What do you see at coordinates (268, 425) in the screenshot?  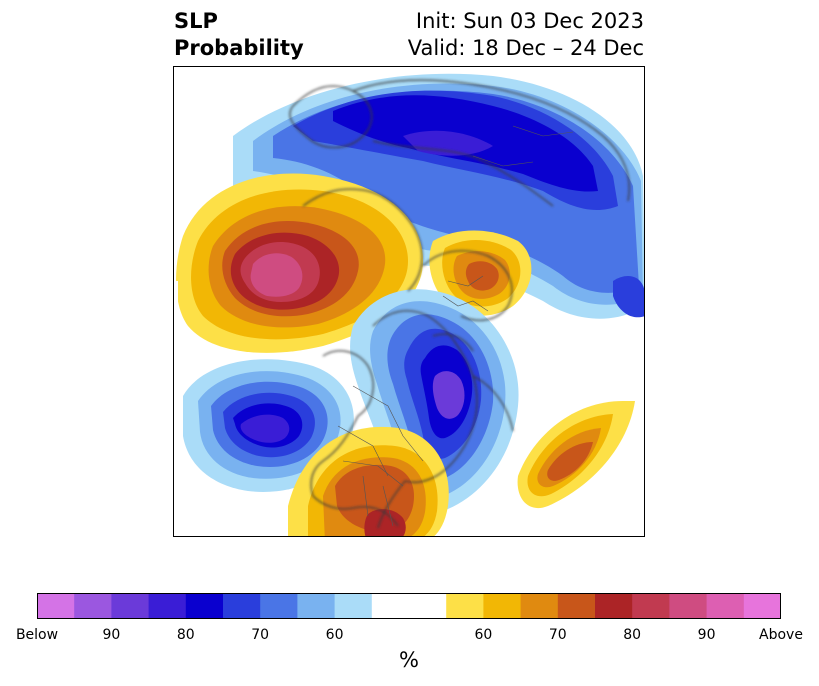 I see `anomaly-pacific-low` at bounding box center [268, 425].